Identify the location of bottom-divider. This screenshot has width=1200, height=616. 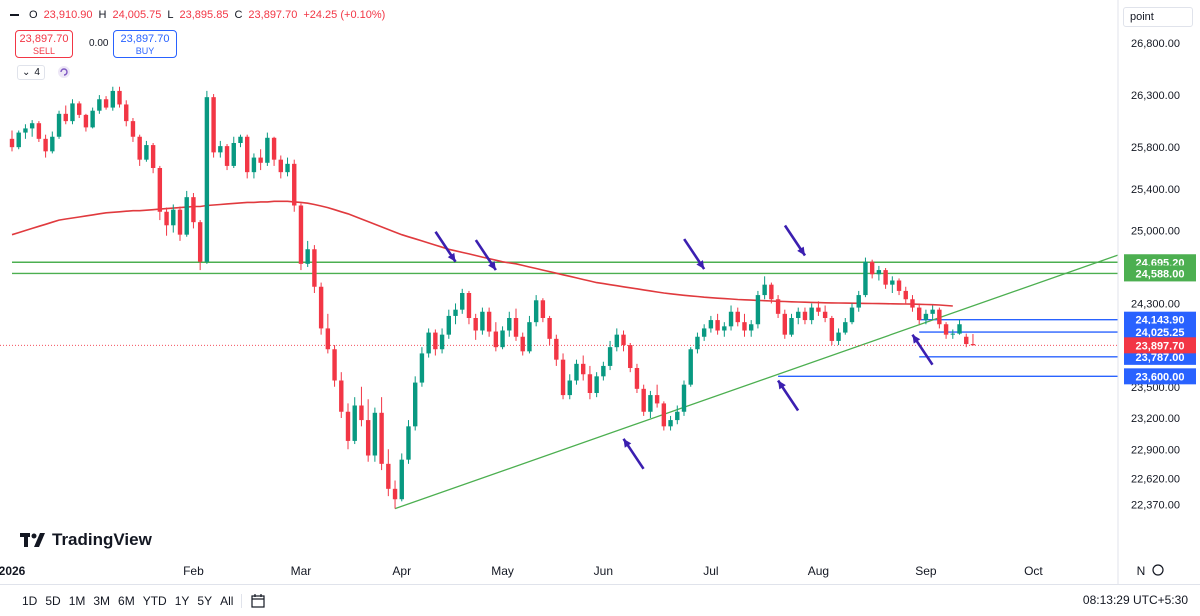
(600, 584).